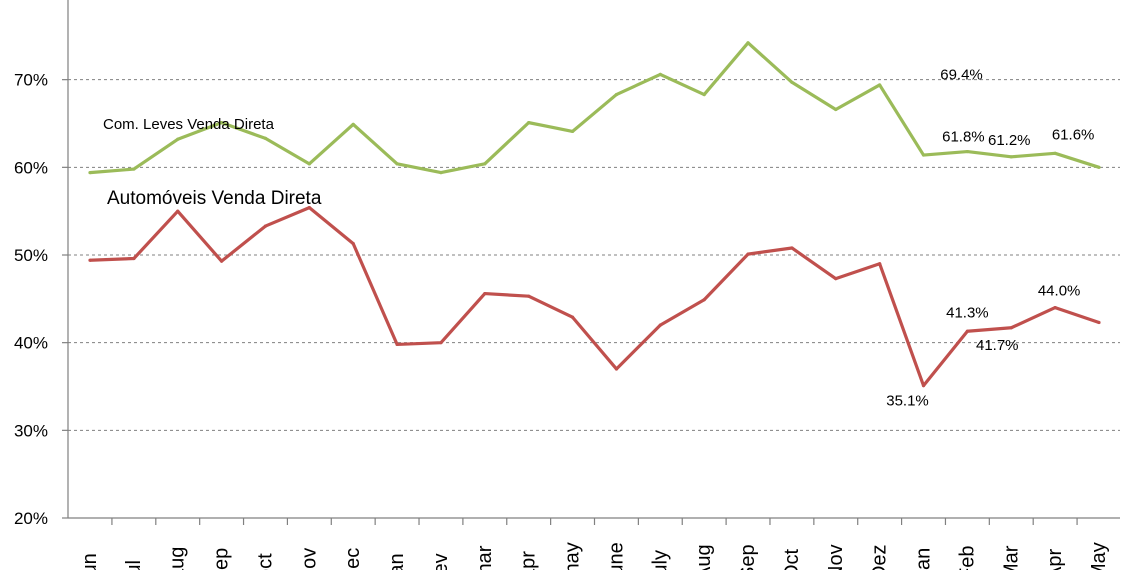 This screenshot has height=570, width=1140. I want to click on y-tick-labels: 20% 30% 40% 50% 60% 70%, so click(31, 299).